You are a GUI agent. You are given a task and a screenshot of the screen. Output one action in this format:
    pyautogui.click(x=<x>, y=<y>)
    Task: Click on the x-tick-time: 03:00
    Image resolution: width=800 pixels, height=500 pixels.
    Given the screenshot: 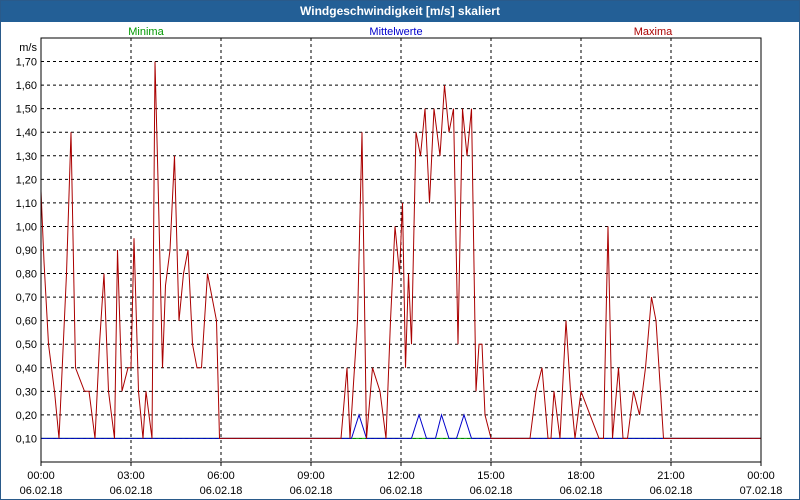 What is the action you would take?
    pyautogui.click(x=131, y=476)
    